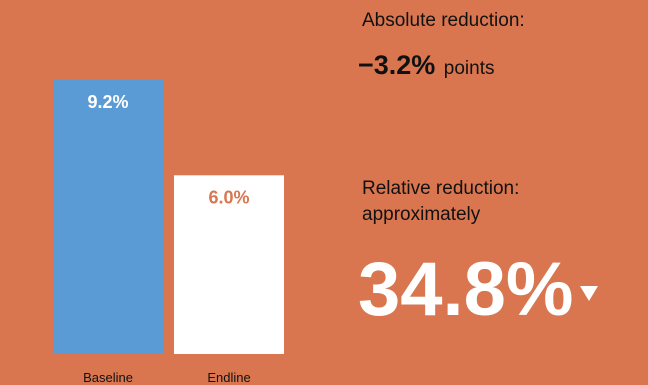 Image resolution: width=648 pixels, height=385 pixels. I want to click on relative-reduction-value-line: 34.8%, so click(478, 290).